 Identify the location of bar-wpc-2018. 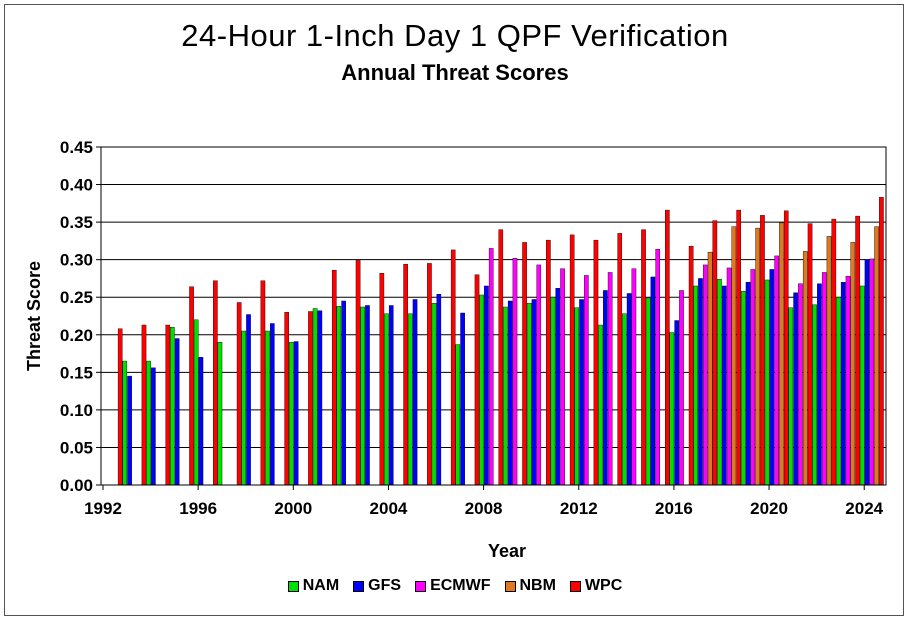
(738, 347).